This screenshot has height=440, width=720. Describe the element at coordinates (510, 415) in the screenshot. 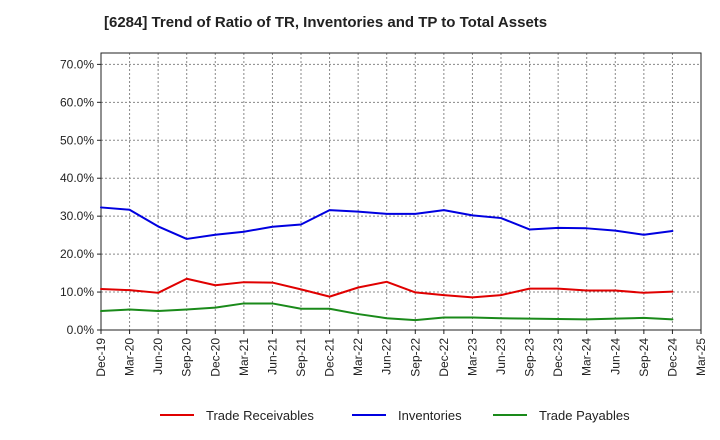

I see `legend-swatch-trade-payables` at that location.